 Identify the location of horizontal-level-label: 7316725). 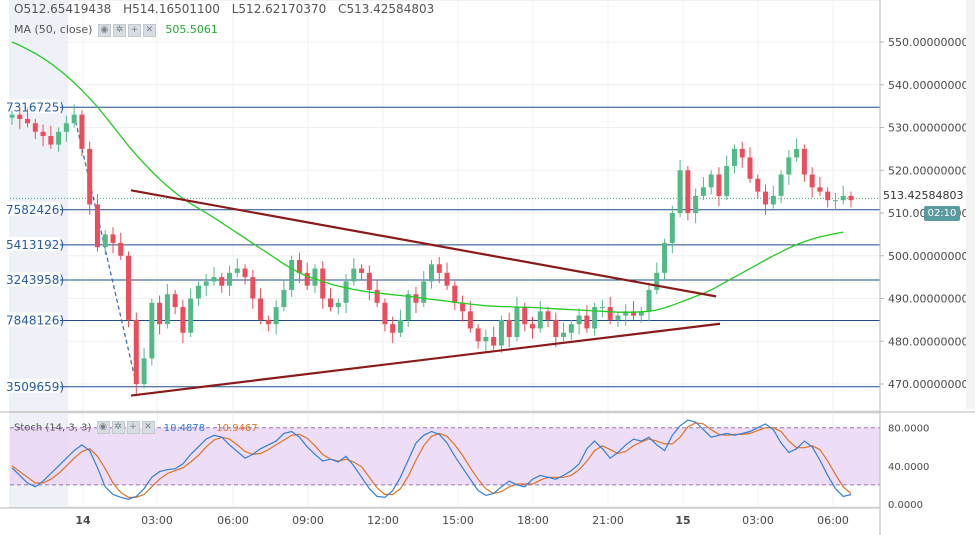
(35, 107).